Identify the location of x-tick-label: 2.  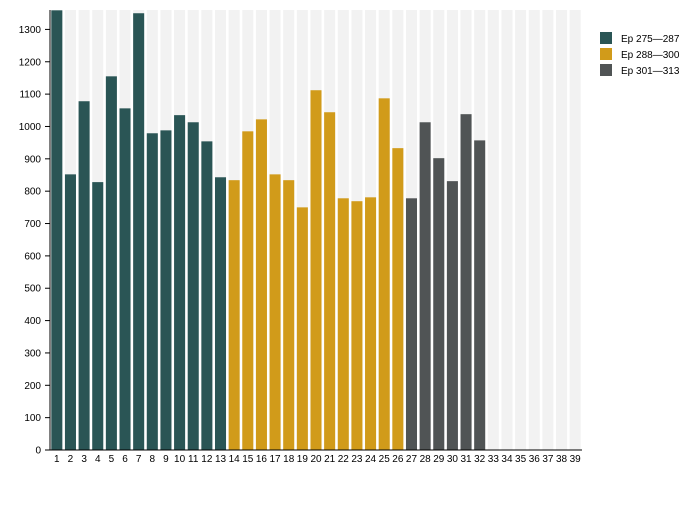
(71, 459).